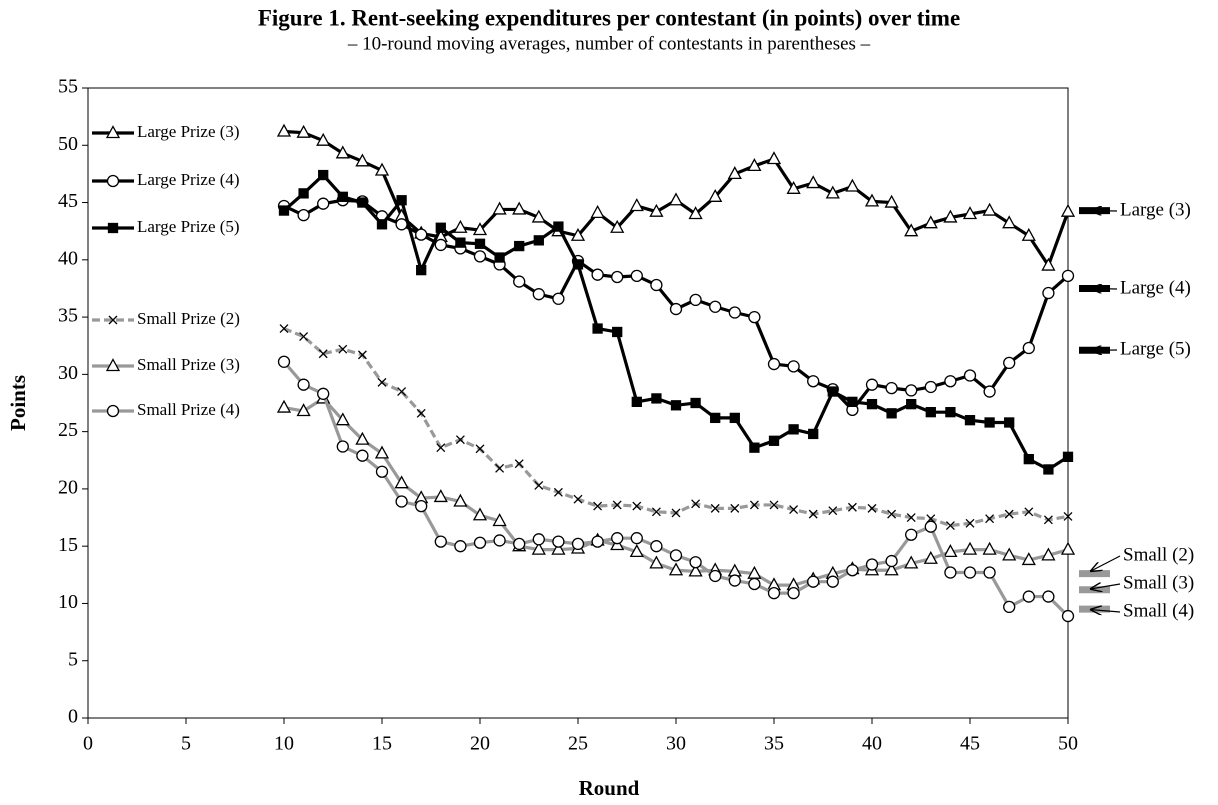 The width and height of the screenshot is (1218, 805). What do you see at coordinates (970, 744) in the screenshot?
I see `x-tick-label: 45` at bounding box center [970, 744].